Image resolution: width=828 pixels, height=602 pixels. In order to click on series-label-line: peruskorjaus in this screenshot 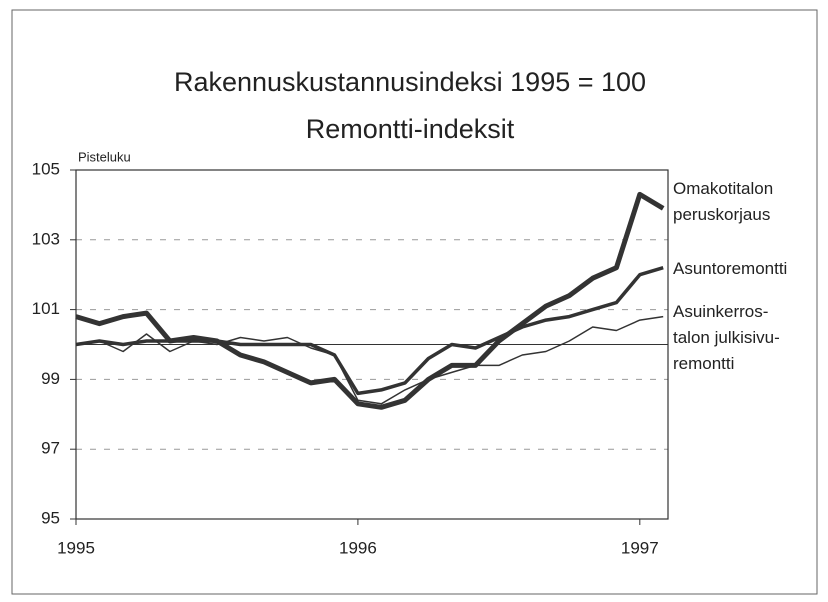, I will do `click(721, 214)`.